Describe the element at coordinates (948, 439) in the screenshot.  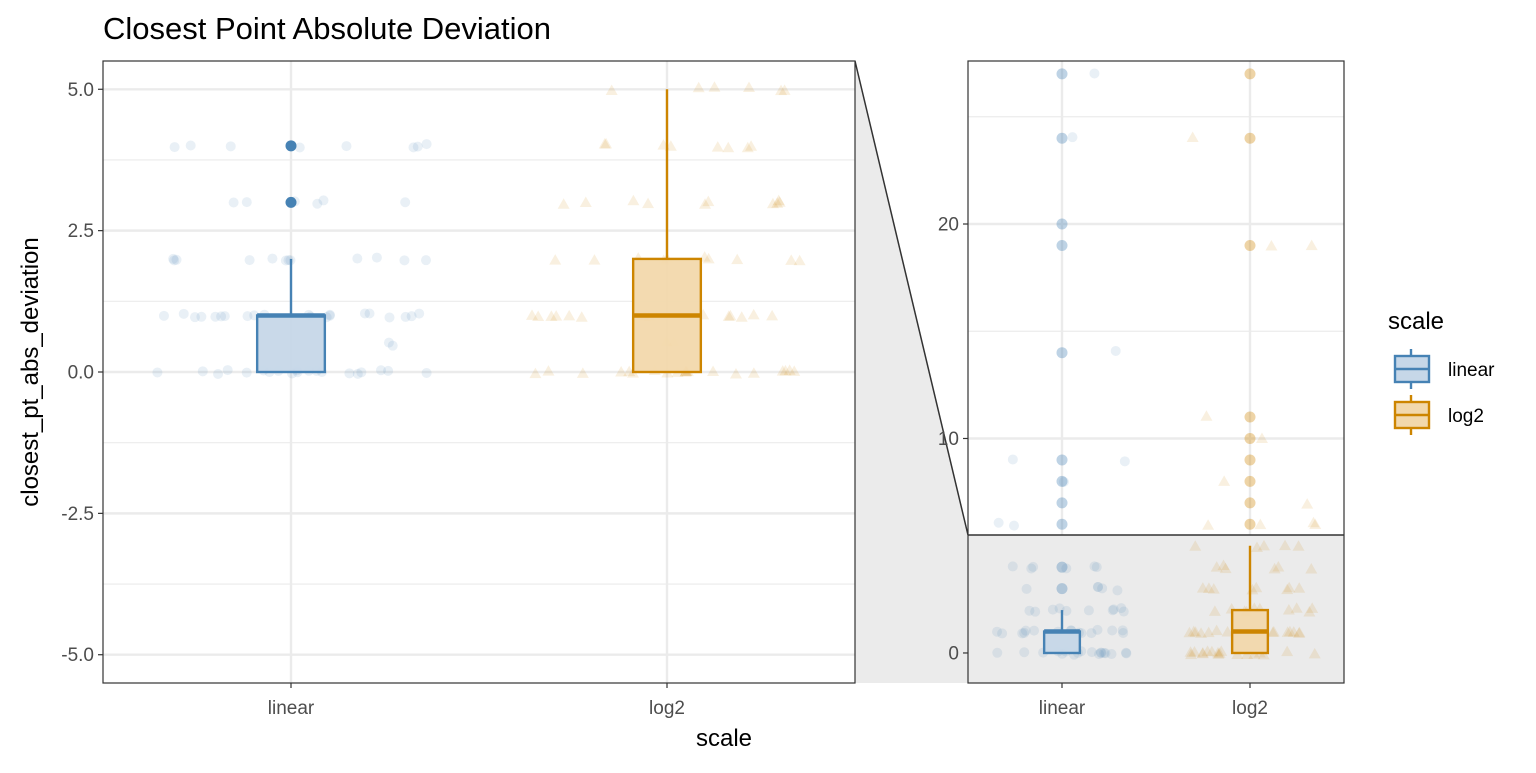
I see `y-tick-label: 10` at that location.